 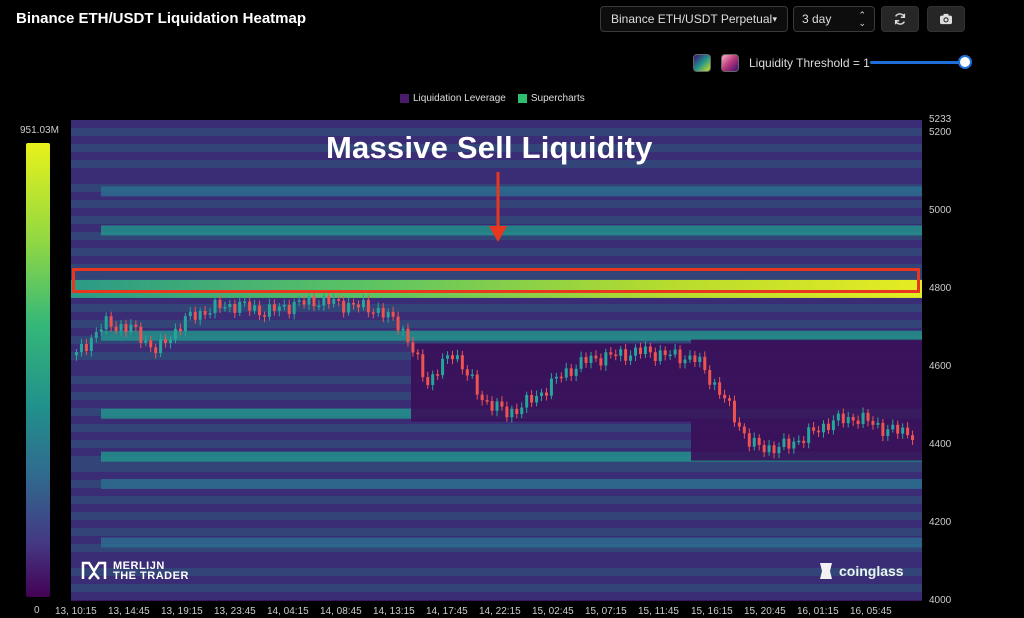 What do you see at coordinates (404, 98) in the screenshot?
I see `legend-swatch` at bounding box center [404, 98].